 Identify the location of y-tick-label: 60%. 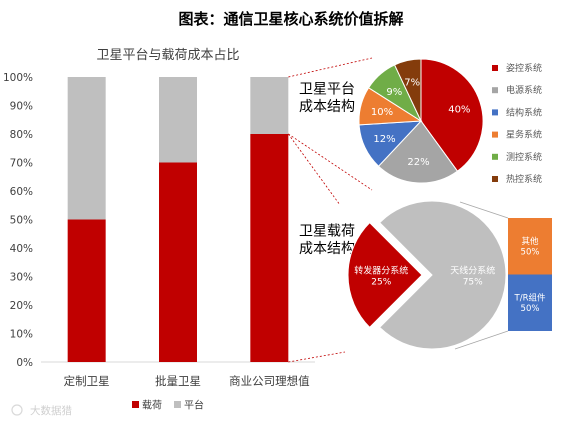
(21, 192).